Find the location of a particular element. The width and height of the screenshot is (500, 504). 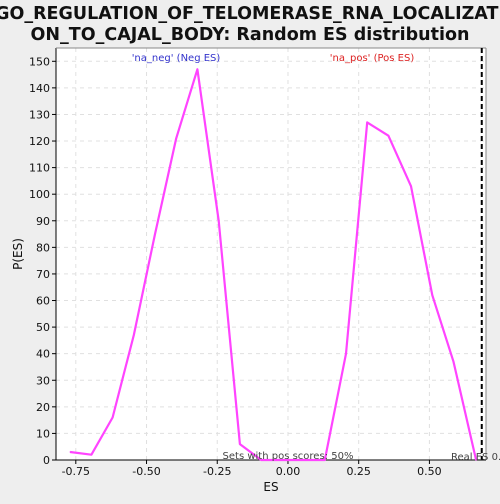

y-tick-label: 10 is located at coordinates (43, 433).